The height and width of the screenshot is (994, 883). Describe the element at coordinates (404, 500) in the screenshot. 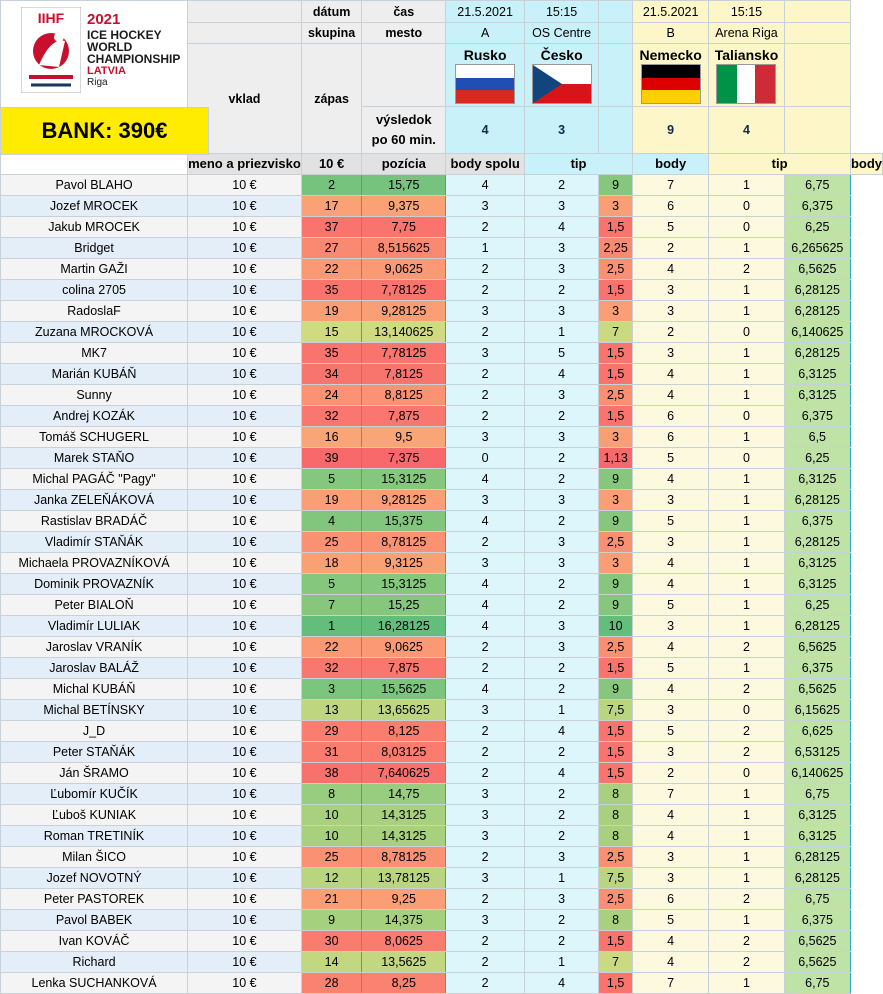

I see `total-points: 9,28125` at that location.